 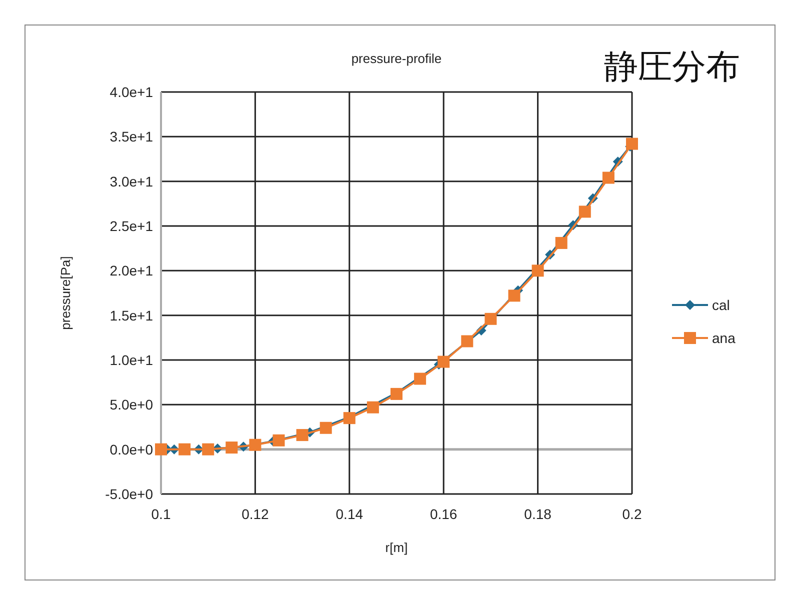 What do you see at coordinates (256, 514) in the screenshot?
I see `x-tick-label: 0.12` at bounding box center [256, 514].